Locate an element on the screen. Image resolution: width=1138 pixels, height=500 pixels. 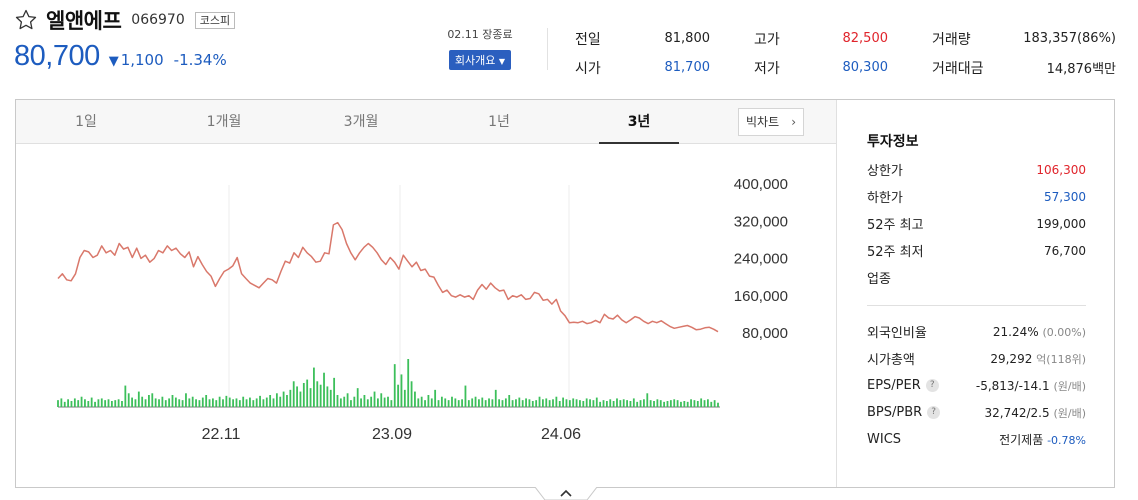
company-overview-button: 회사개요 ▼ is located at coordinates (480, 60).